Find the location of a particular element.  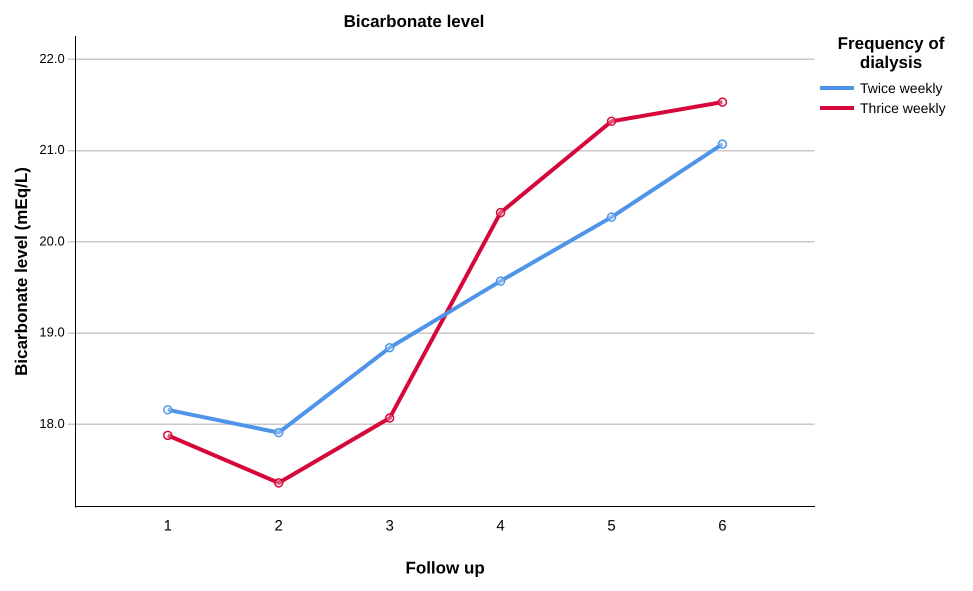

y-tick-label: 18.0 is located at coordinates (52, 424).